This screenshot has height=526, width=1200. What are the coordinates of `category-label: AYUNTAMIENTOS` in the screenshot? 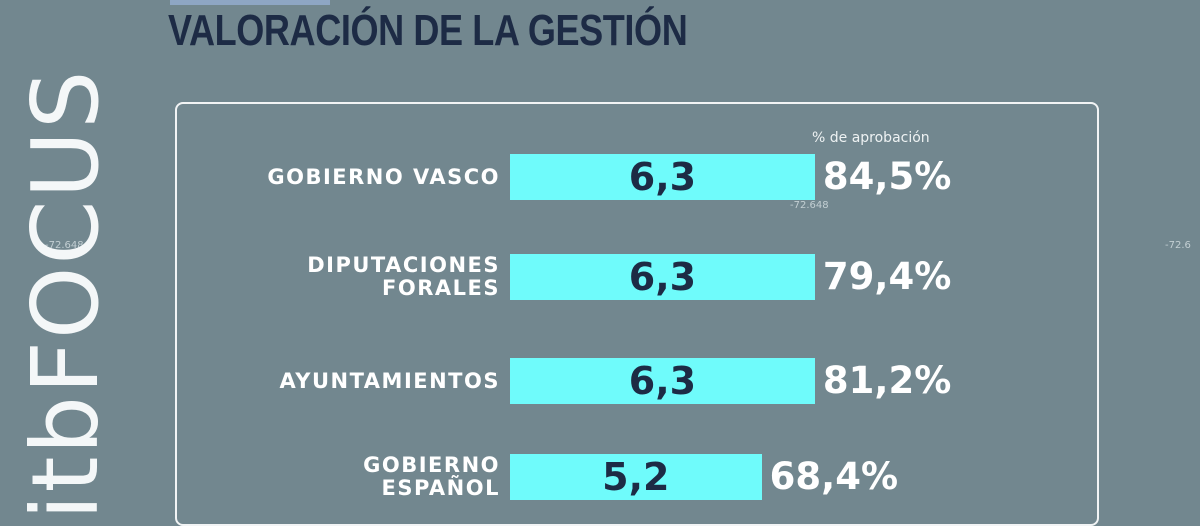 It's located at (389, 380).